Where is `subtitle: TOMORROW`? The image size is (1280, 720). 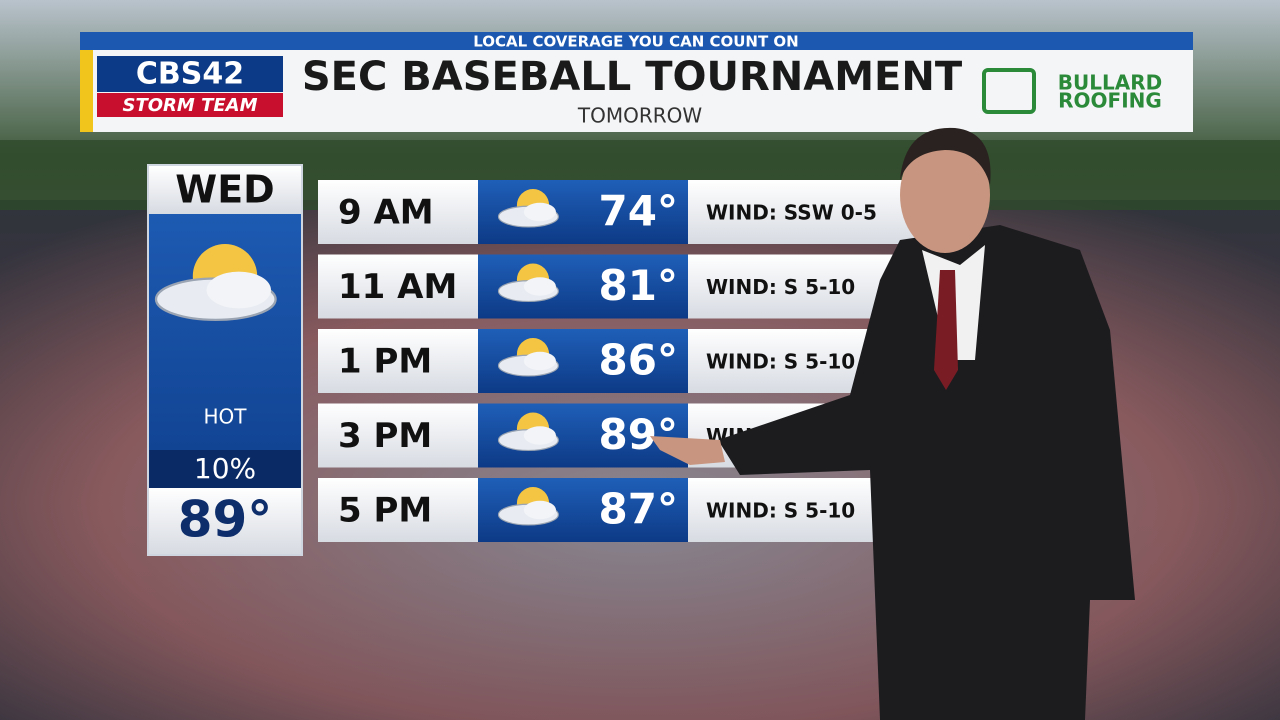 subtitle: TOMORROW is located at coordinates (639, 116).